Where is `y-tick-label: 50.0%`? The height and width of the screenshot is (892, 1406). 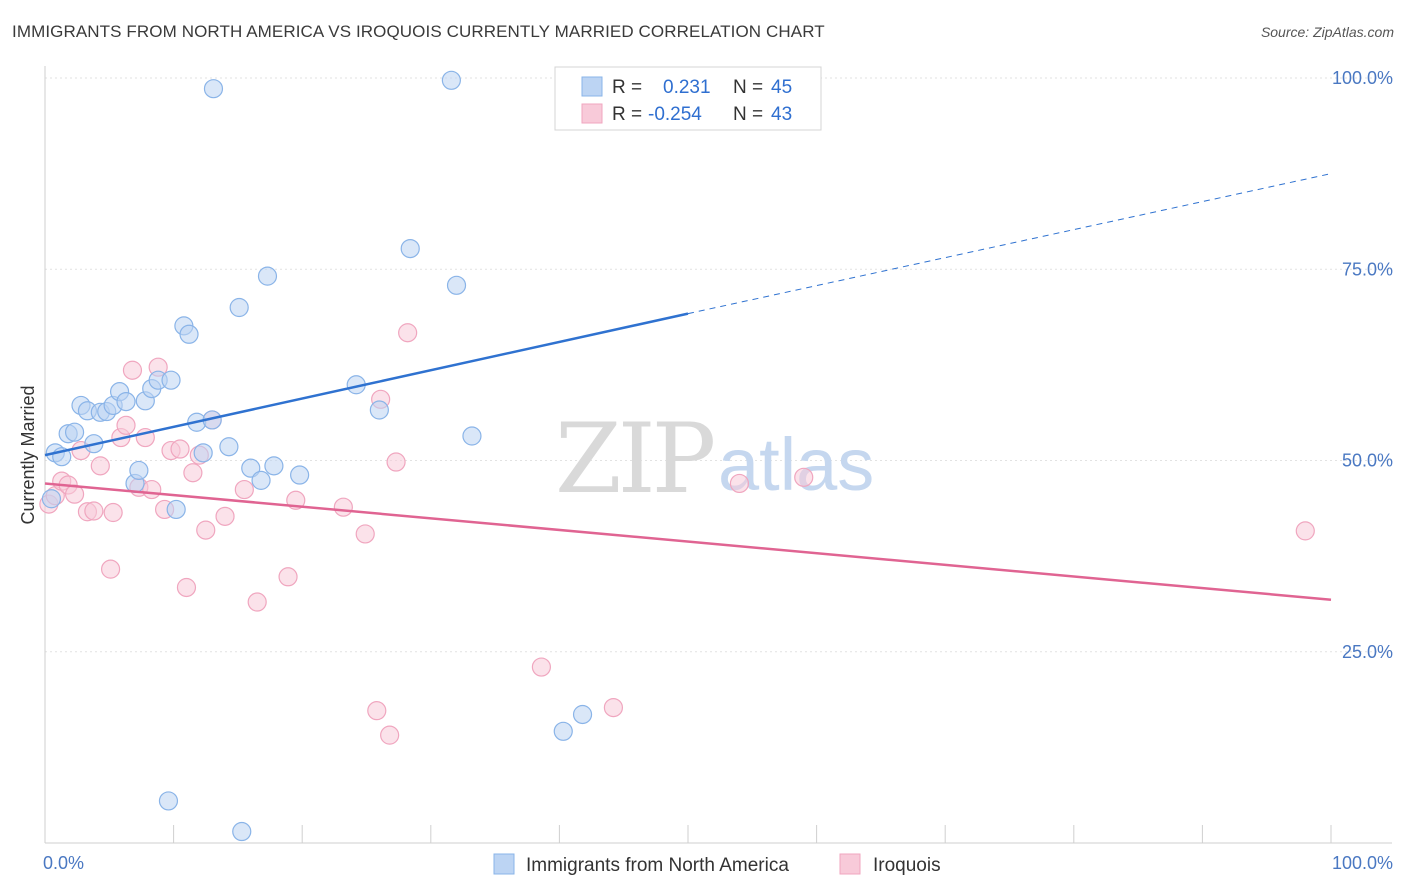
y-tick-label: 50.0% is located at coordinates (1367, 461).